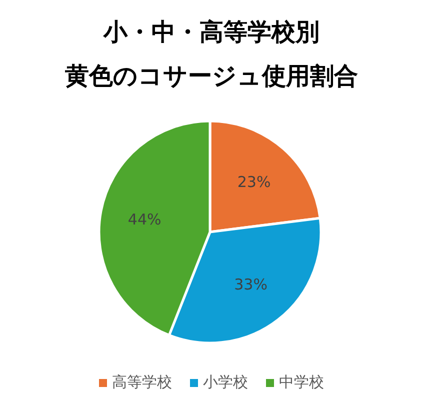 The height and width of the screenshot is (400, 423). Describe the element at coordinates (145, 219) in the screenshot. I see `data-label: 44%` at that location.